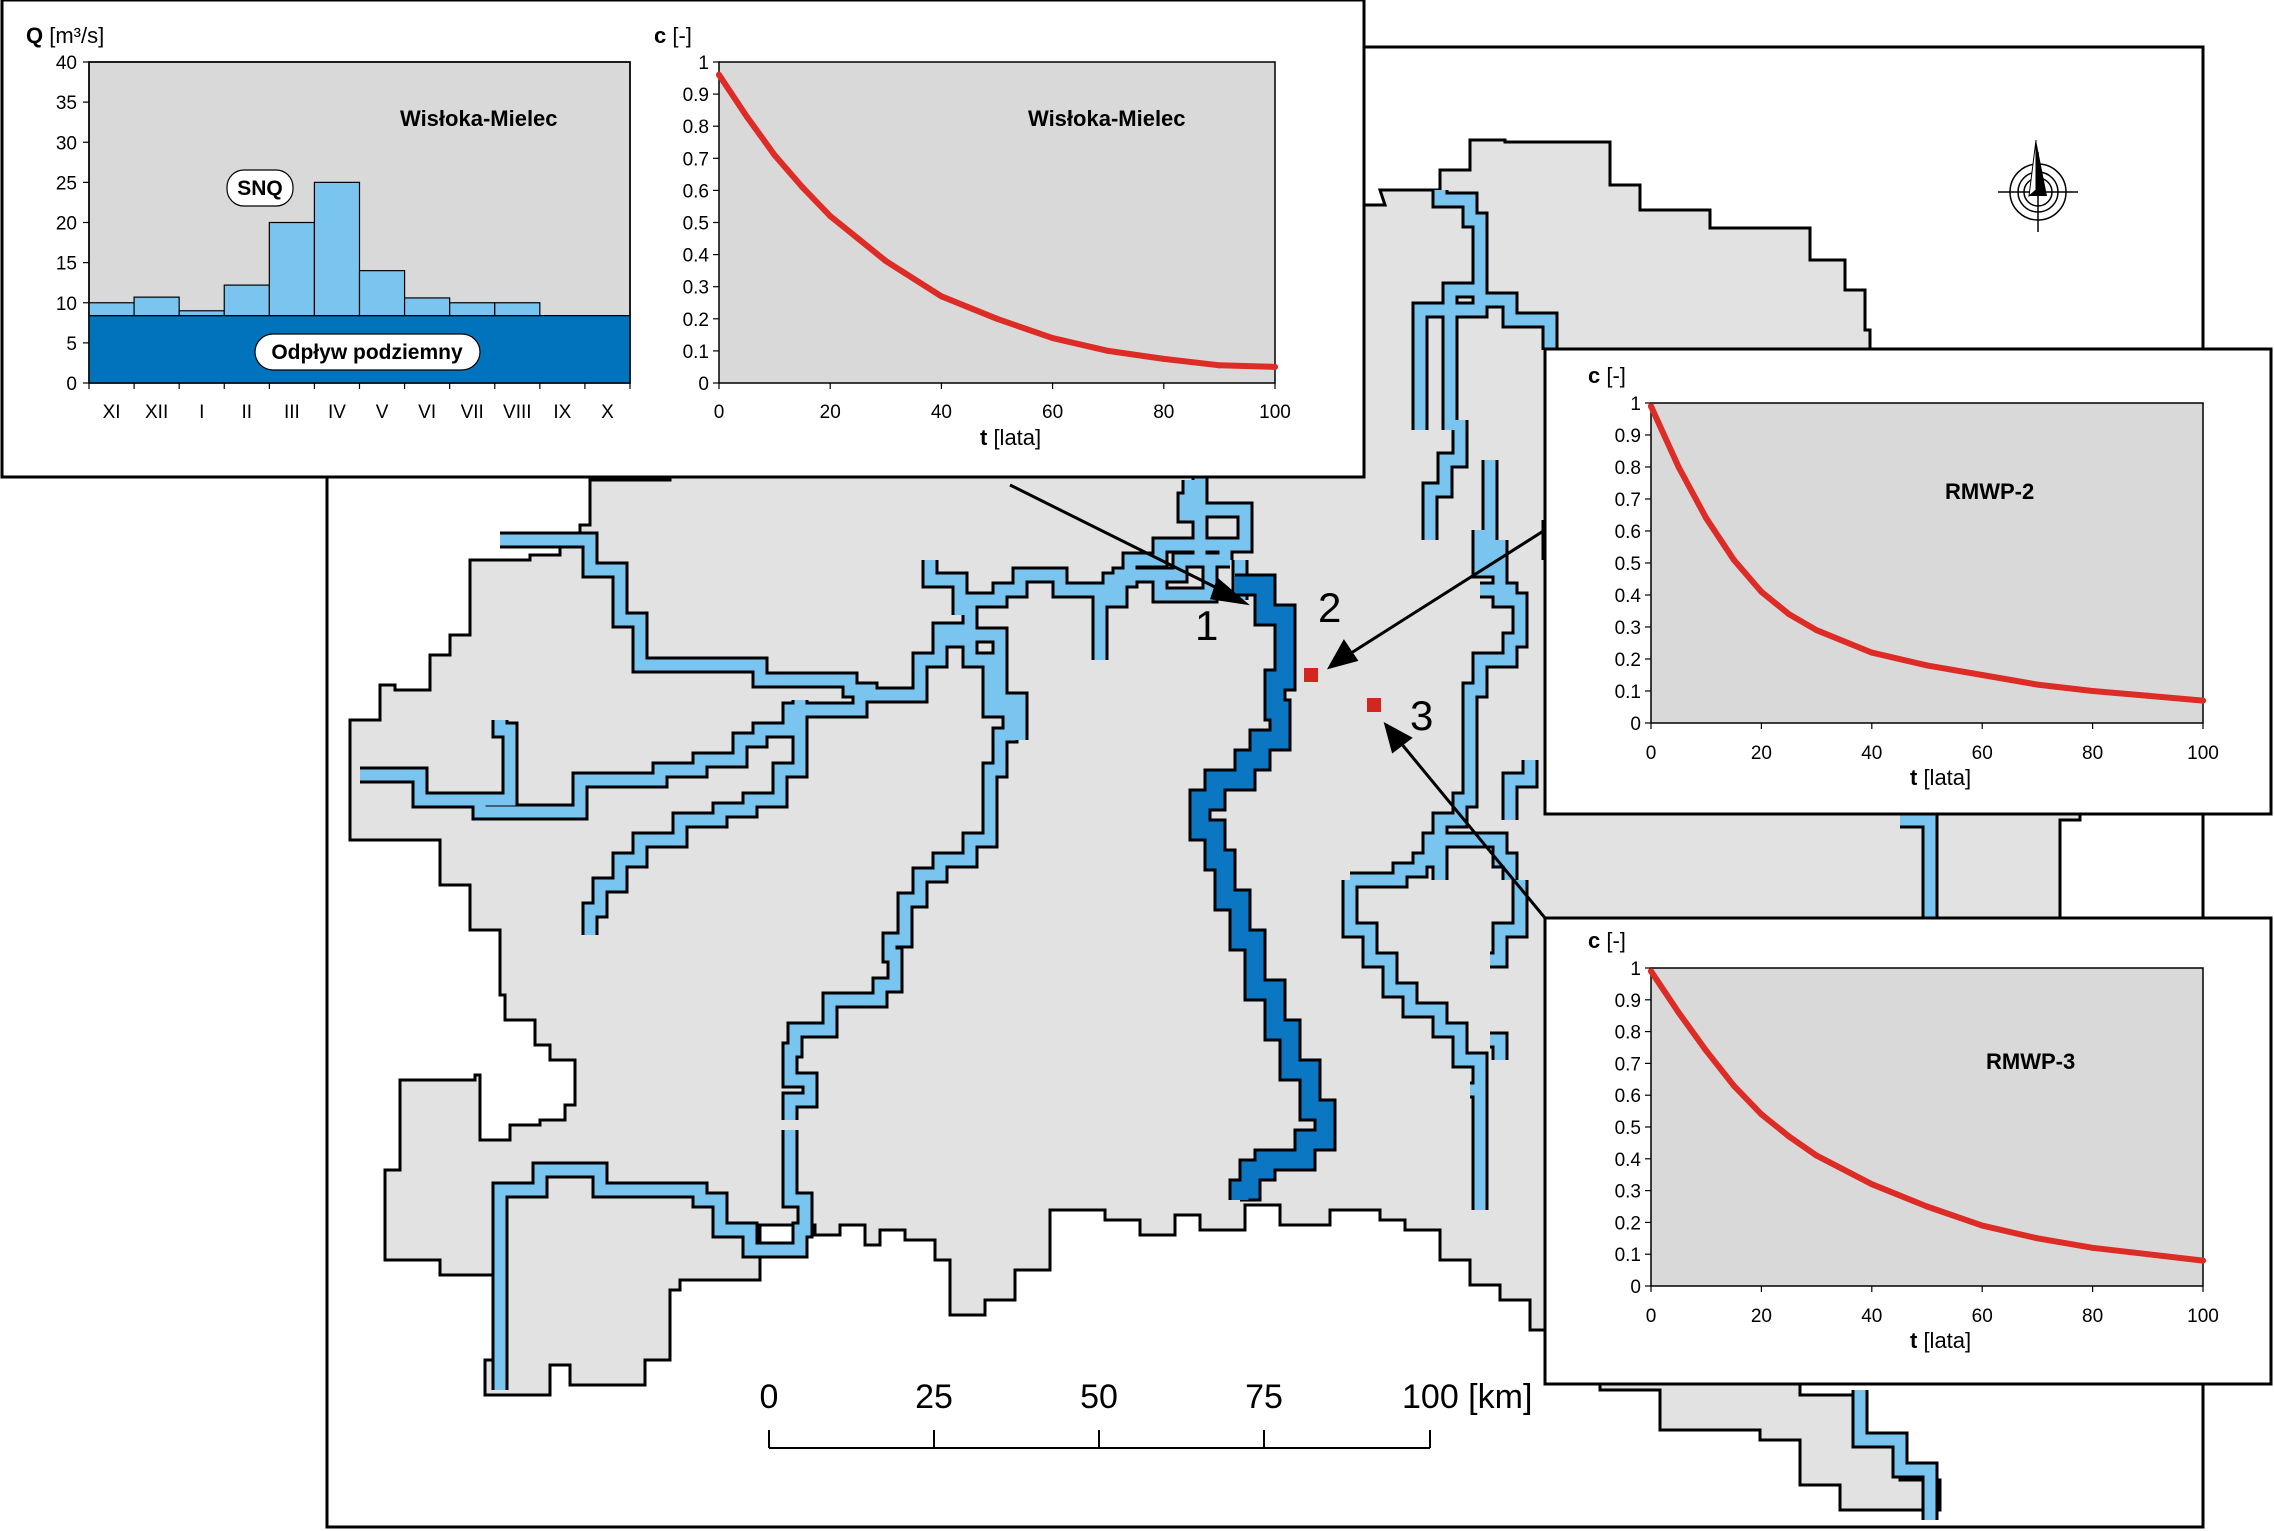 The height and width of the screenshot is (1531, 2274). Describe the element at coordinates (1628, 564) in the screenshot. I see `c2-ytick-label-5: 0.5` at that location.